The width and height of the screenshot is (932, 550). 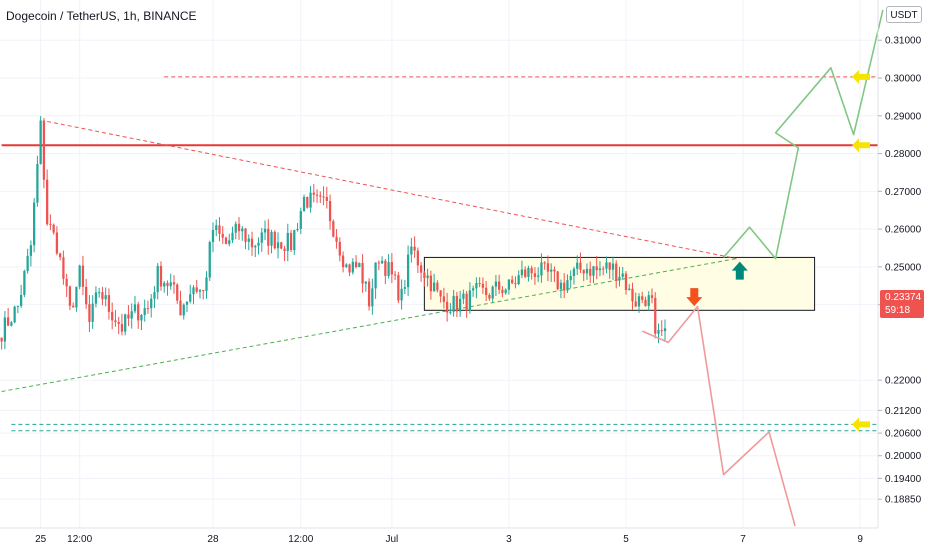 I want to click on current-price-value: 0.23374, so click(x=903, y=297).